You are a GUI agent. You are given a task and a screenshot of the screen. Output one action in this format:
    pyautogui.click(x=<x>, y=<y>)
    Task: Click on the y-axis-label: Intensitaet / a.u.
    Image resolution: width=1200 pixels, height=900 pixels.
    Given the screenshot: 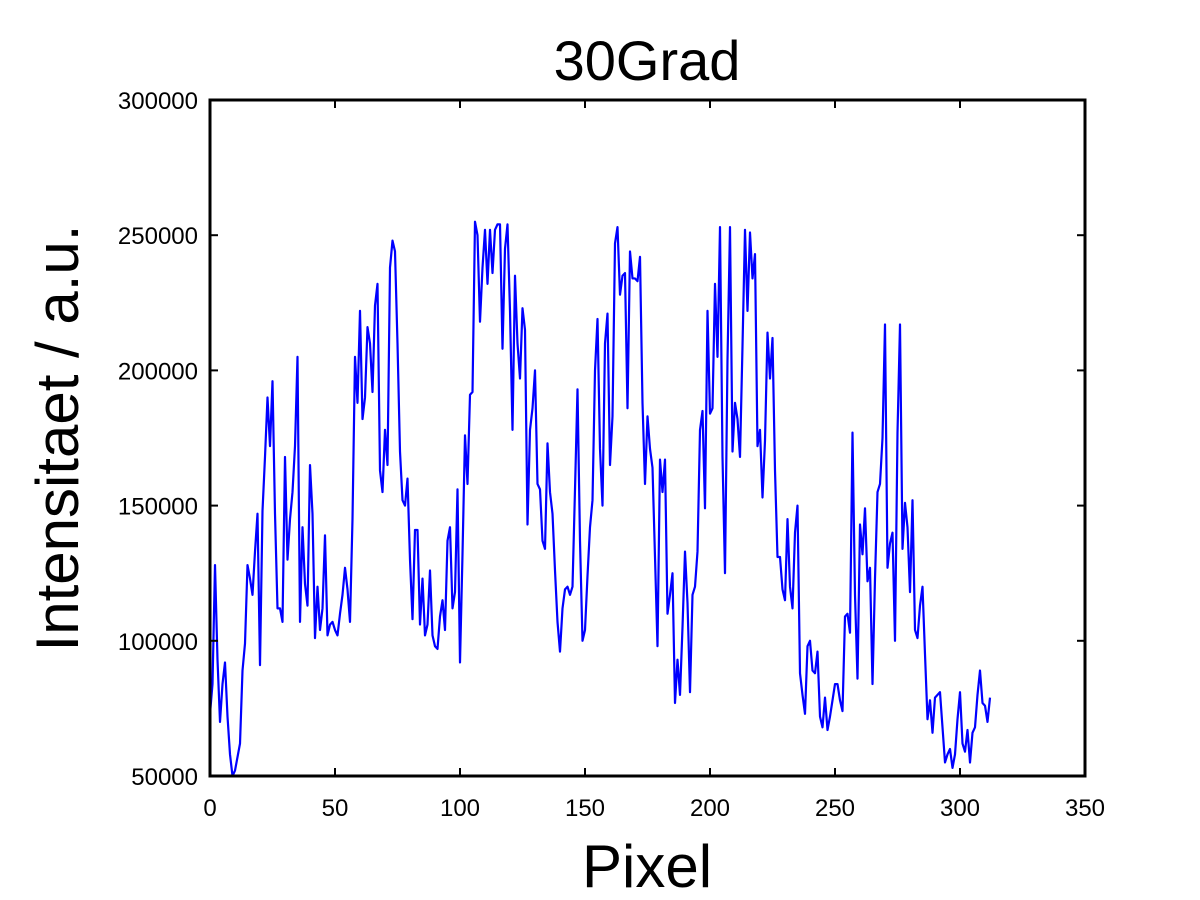 What is the action you would take?
    pyautogui.click(x=57, y=438)
    